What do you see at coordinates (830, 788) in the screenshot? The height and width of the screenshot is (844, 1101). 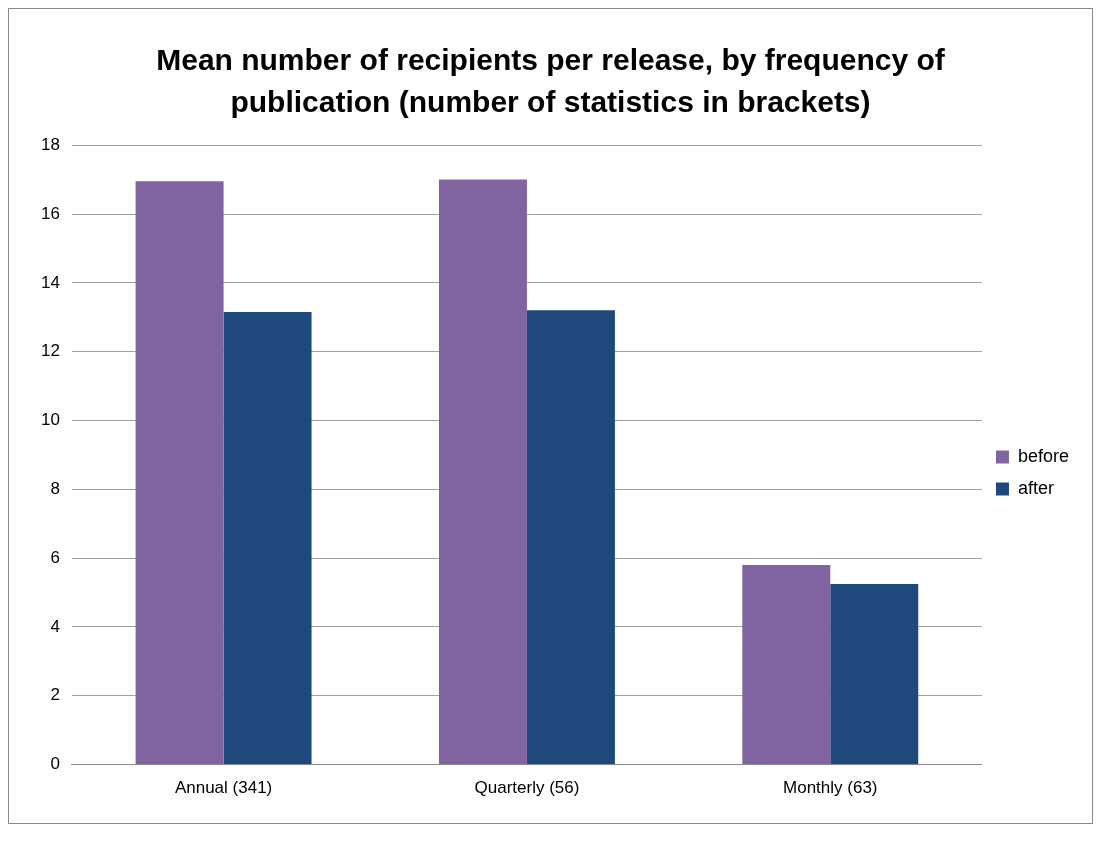 I see `x-tick-label: Monthly (63)` at bounding box center [830, 788].